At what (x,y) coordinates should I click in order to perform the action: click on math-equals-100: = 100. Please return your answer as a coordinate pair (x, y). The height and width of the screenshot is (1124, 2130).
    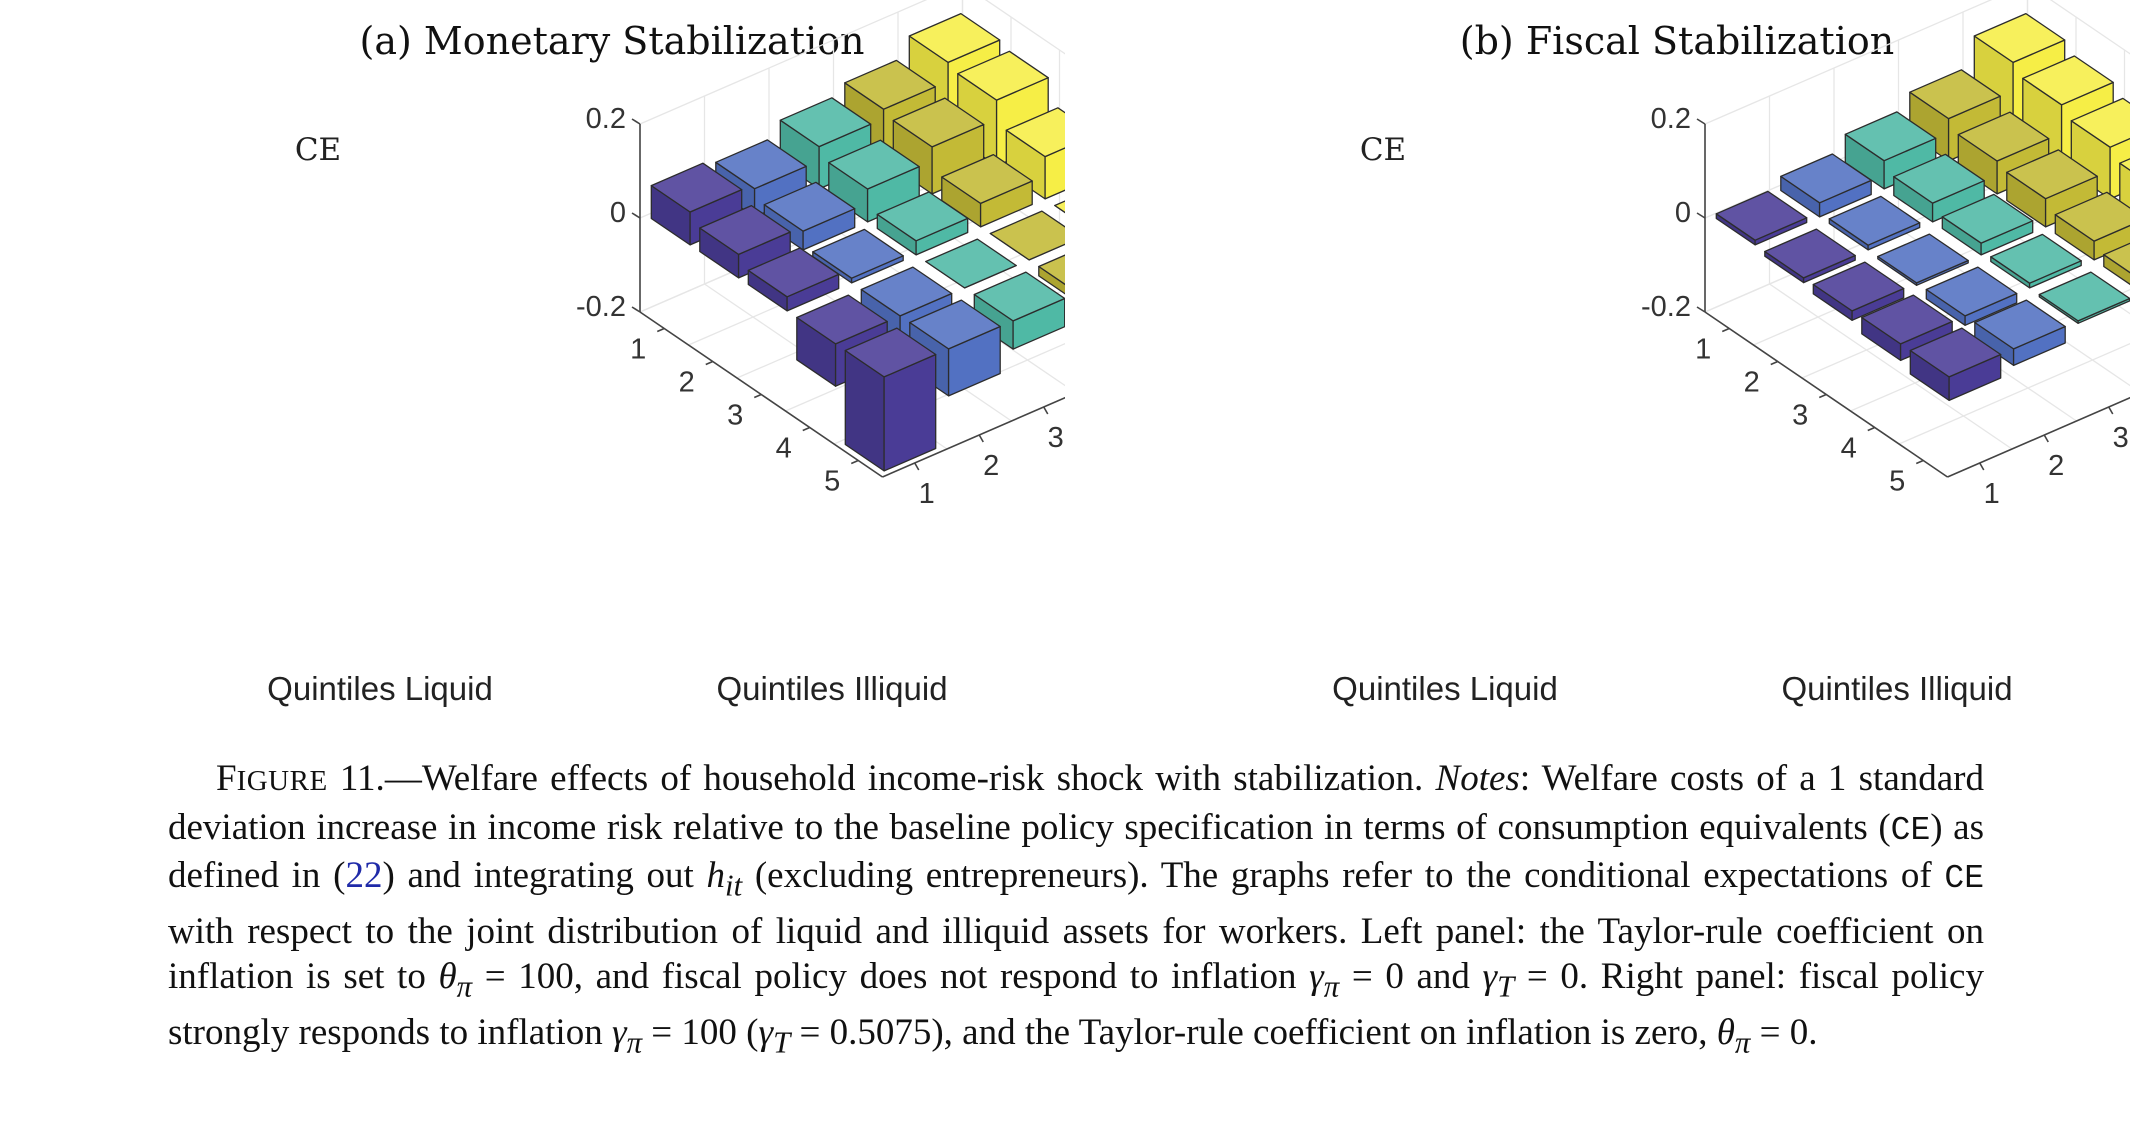
    Looking at the image, I should click on (689, 1033).